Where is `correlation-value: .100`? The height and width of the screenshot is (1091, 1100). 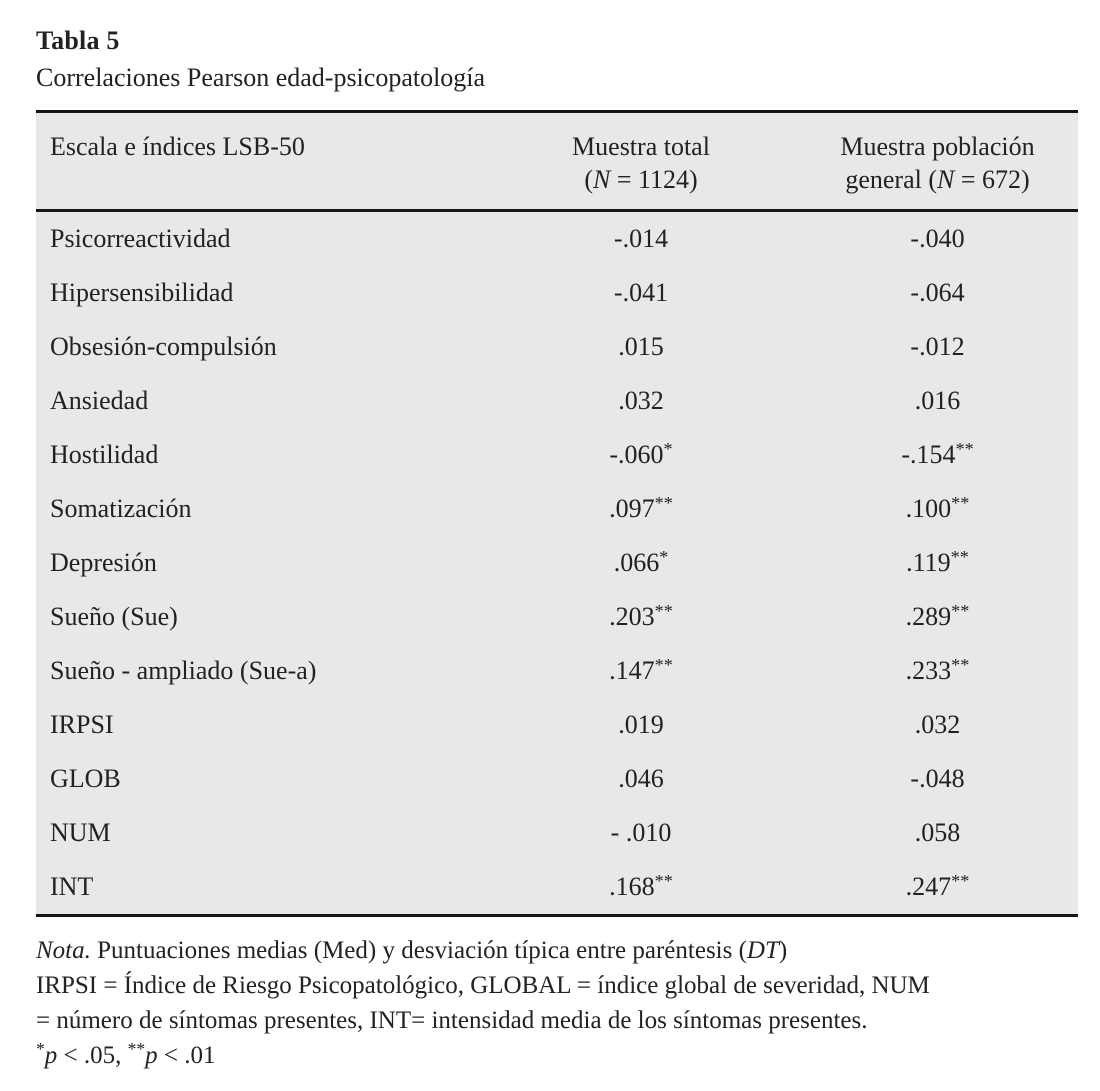 correlation-value: .100 is located at coordinates (928, 508).